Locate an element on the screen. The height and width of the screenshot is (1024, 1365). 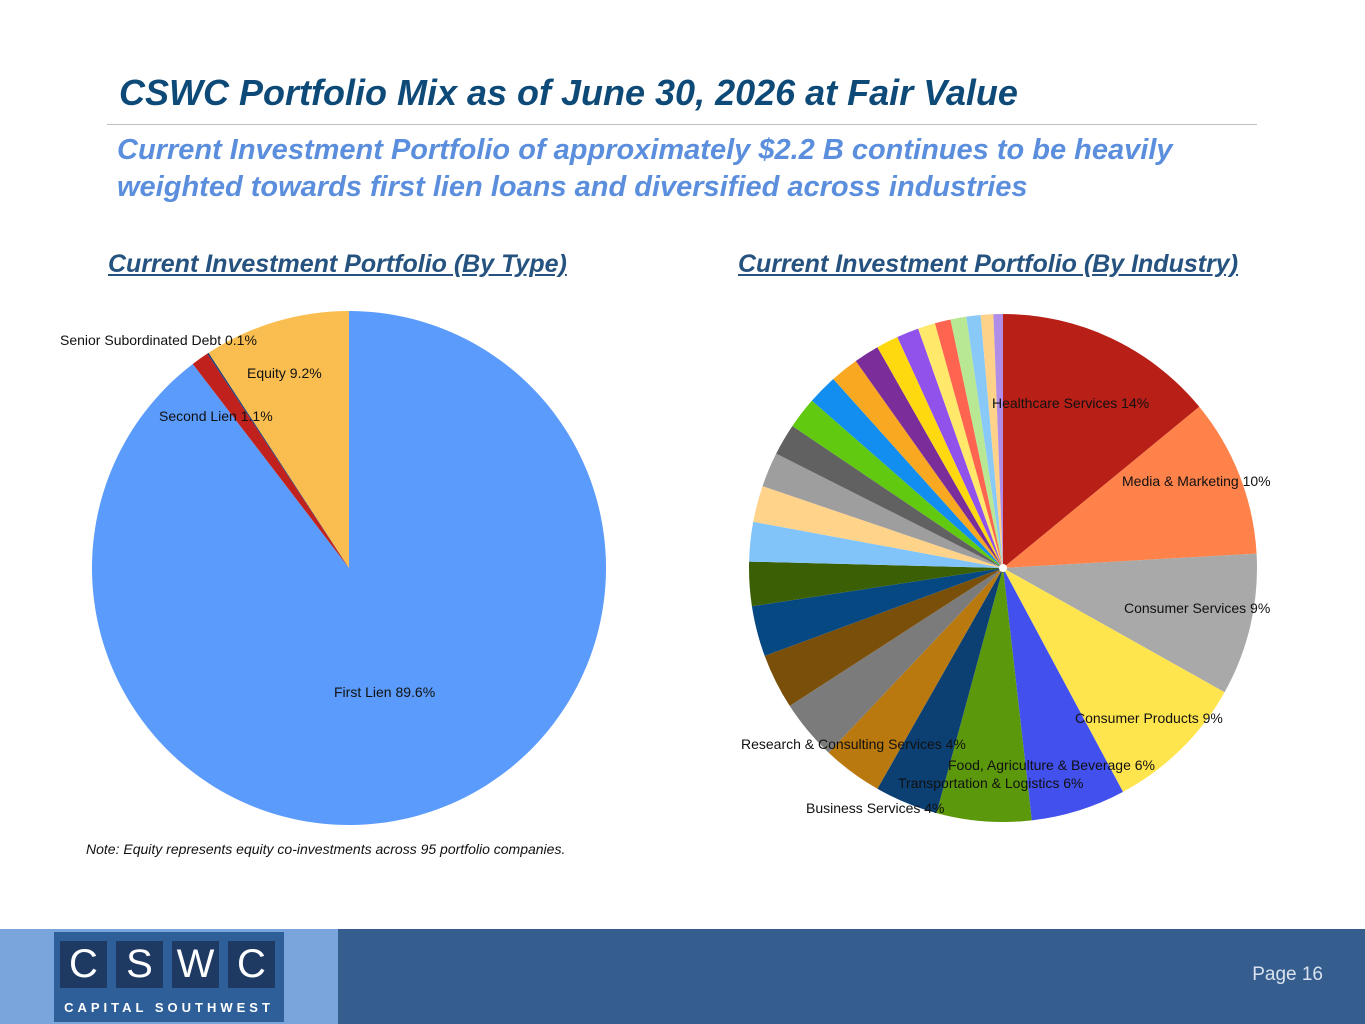
cswc-logo: C S W C CAPITAL SOUTHWEST is located at coordinates (169, 977).